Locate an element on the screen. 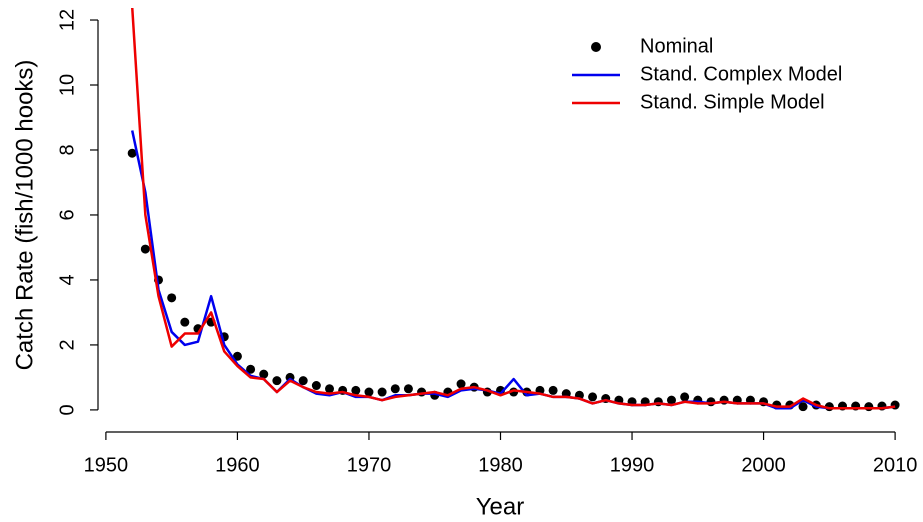 This screenshot has height=522, width=923. x-tick-label: 1980 is located at coordinates (500, 465).